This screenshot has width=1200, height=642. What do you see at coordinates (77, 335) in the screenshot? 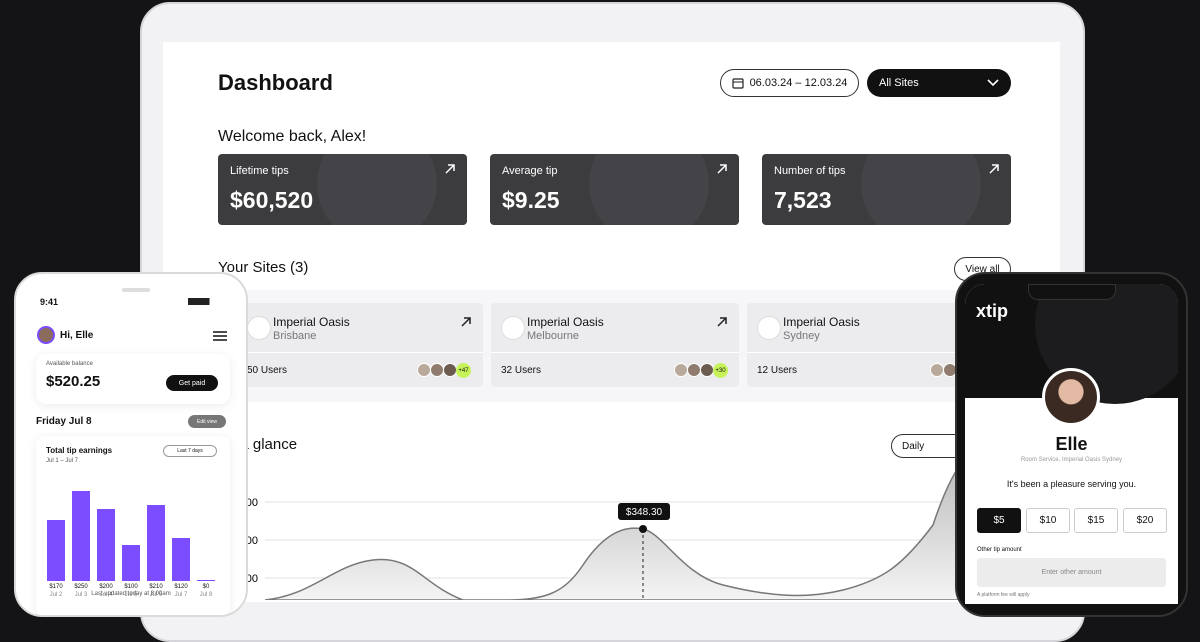
I see `greeting: Hi, Elle` at bounding box center [77, 335].